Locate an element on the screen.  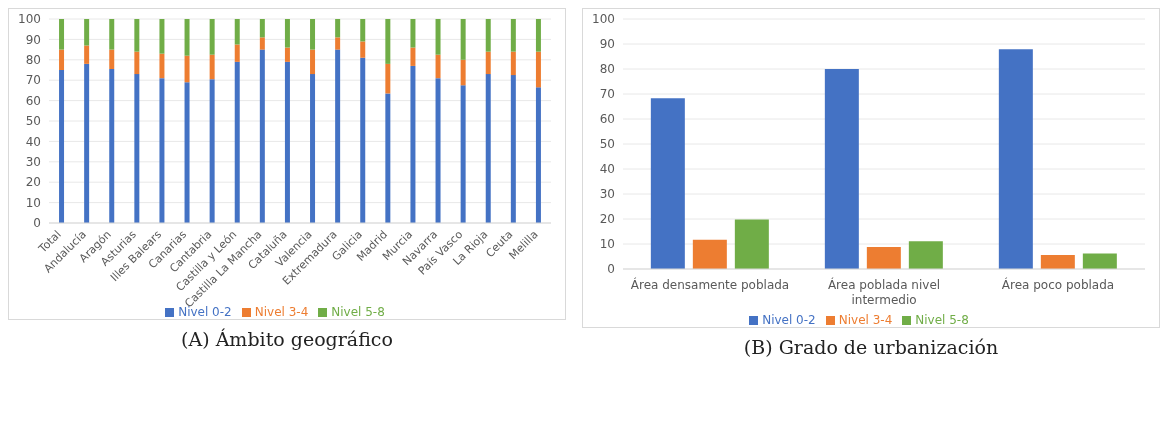
x-tick-label: Área poco poblada is located at coordinates (1058, 284).